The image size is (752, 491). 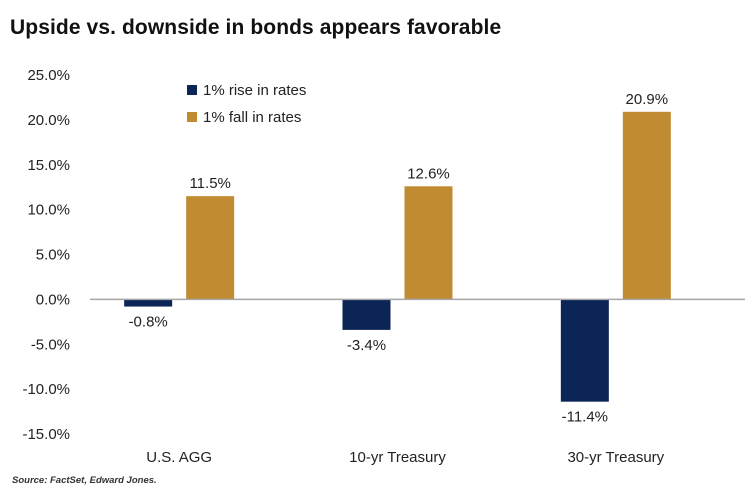 I want to click on legend: 1% rise in rates 1% fall in rates, so click(x=246, y=104).